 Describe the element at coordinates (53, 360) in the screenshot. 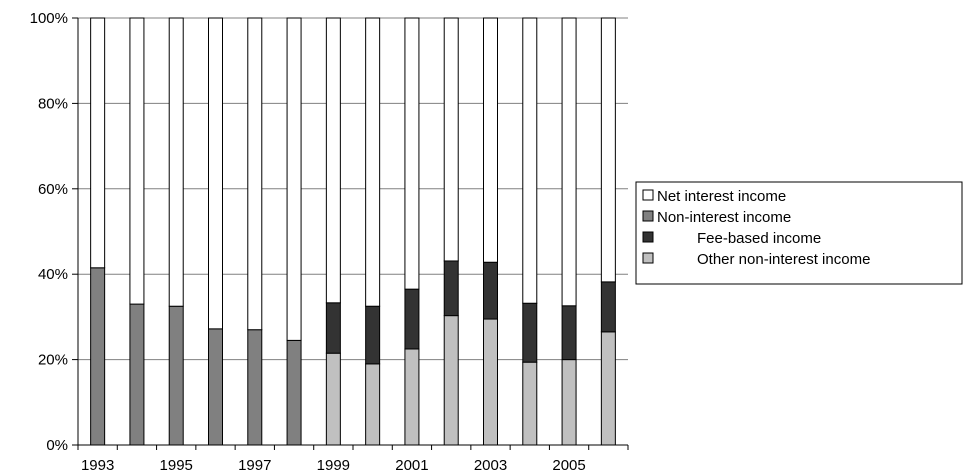

I see `y-tick-label: 20%` at that location.